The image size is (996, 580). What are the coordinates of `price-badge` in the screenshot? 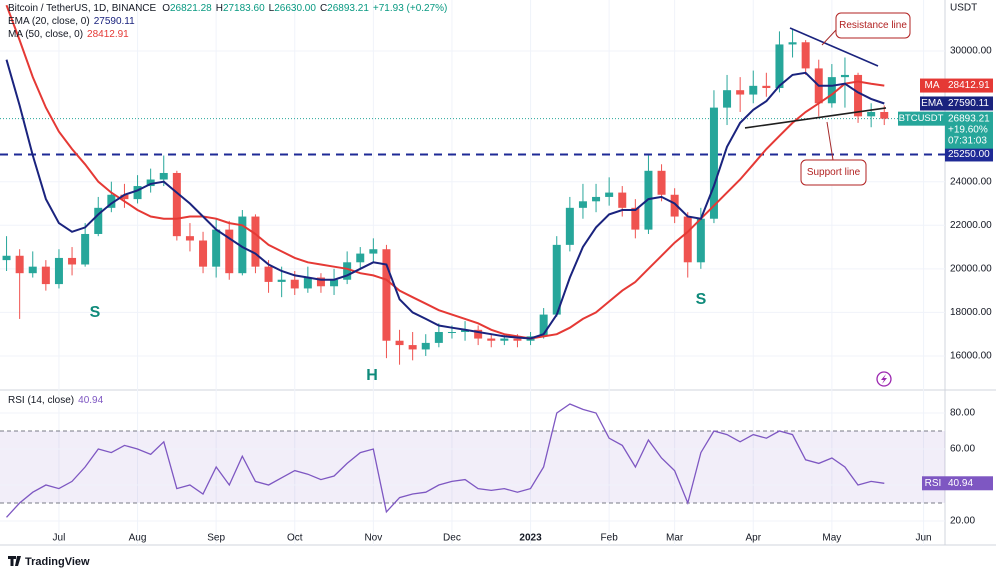 It's located at (969, 130).